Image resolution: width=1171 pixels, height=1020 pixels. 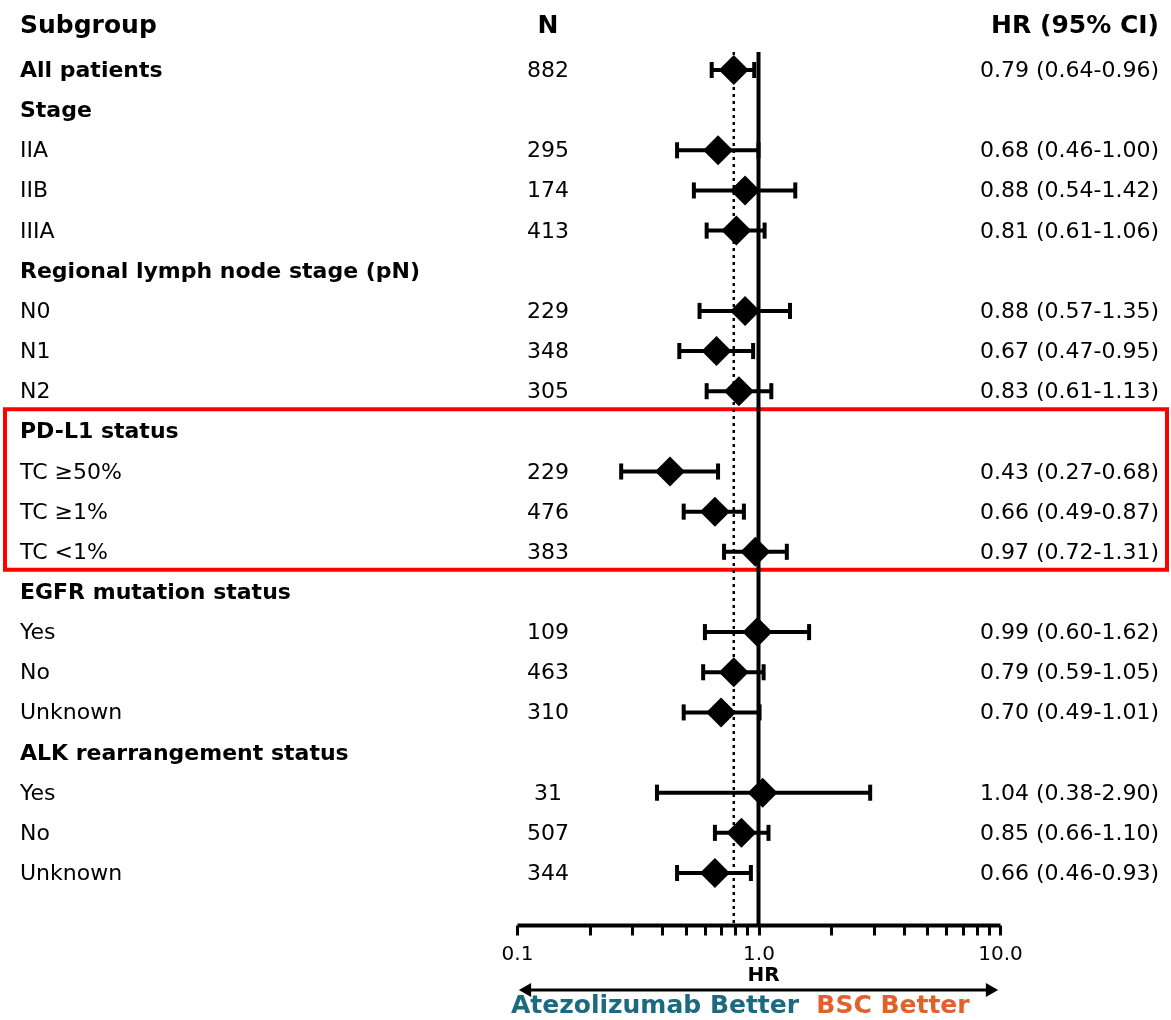 What do you see at coordinates (548, 551) in the screenshot?
I see `annotation: 383` at bounding box center [548, 551].